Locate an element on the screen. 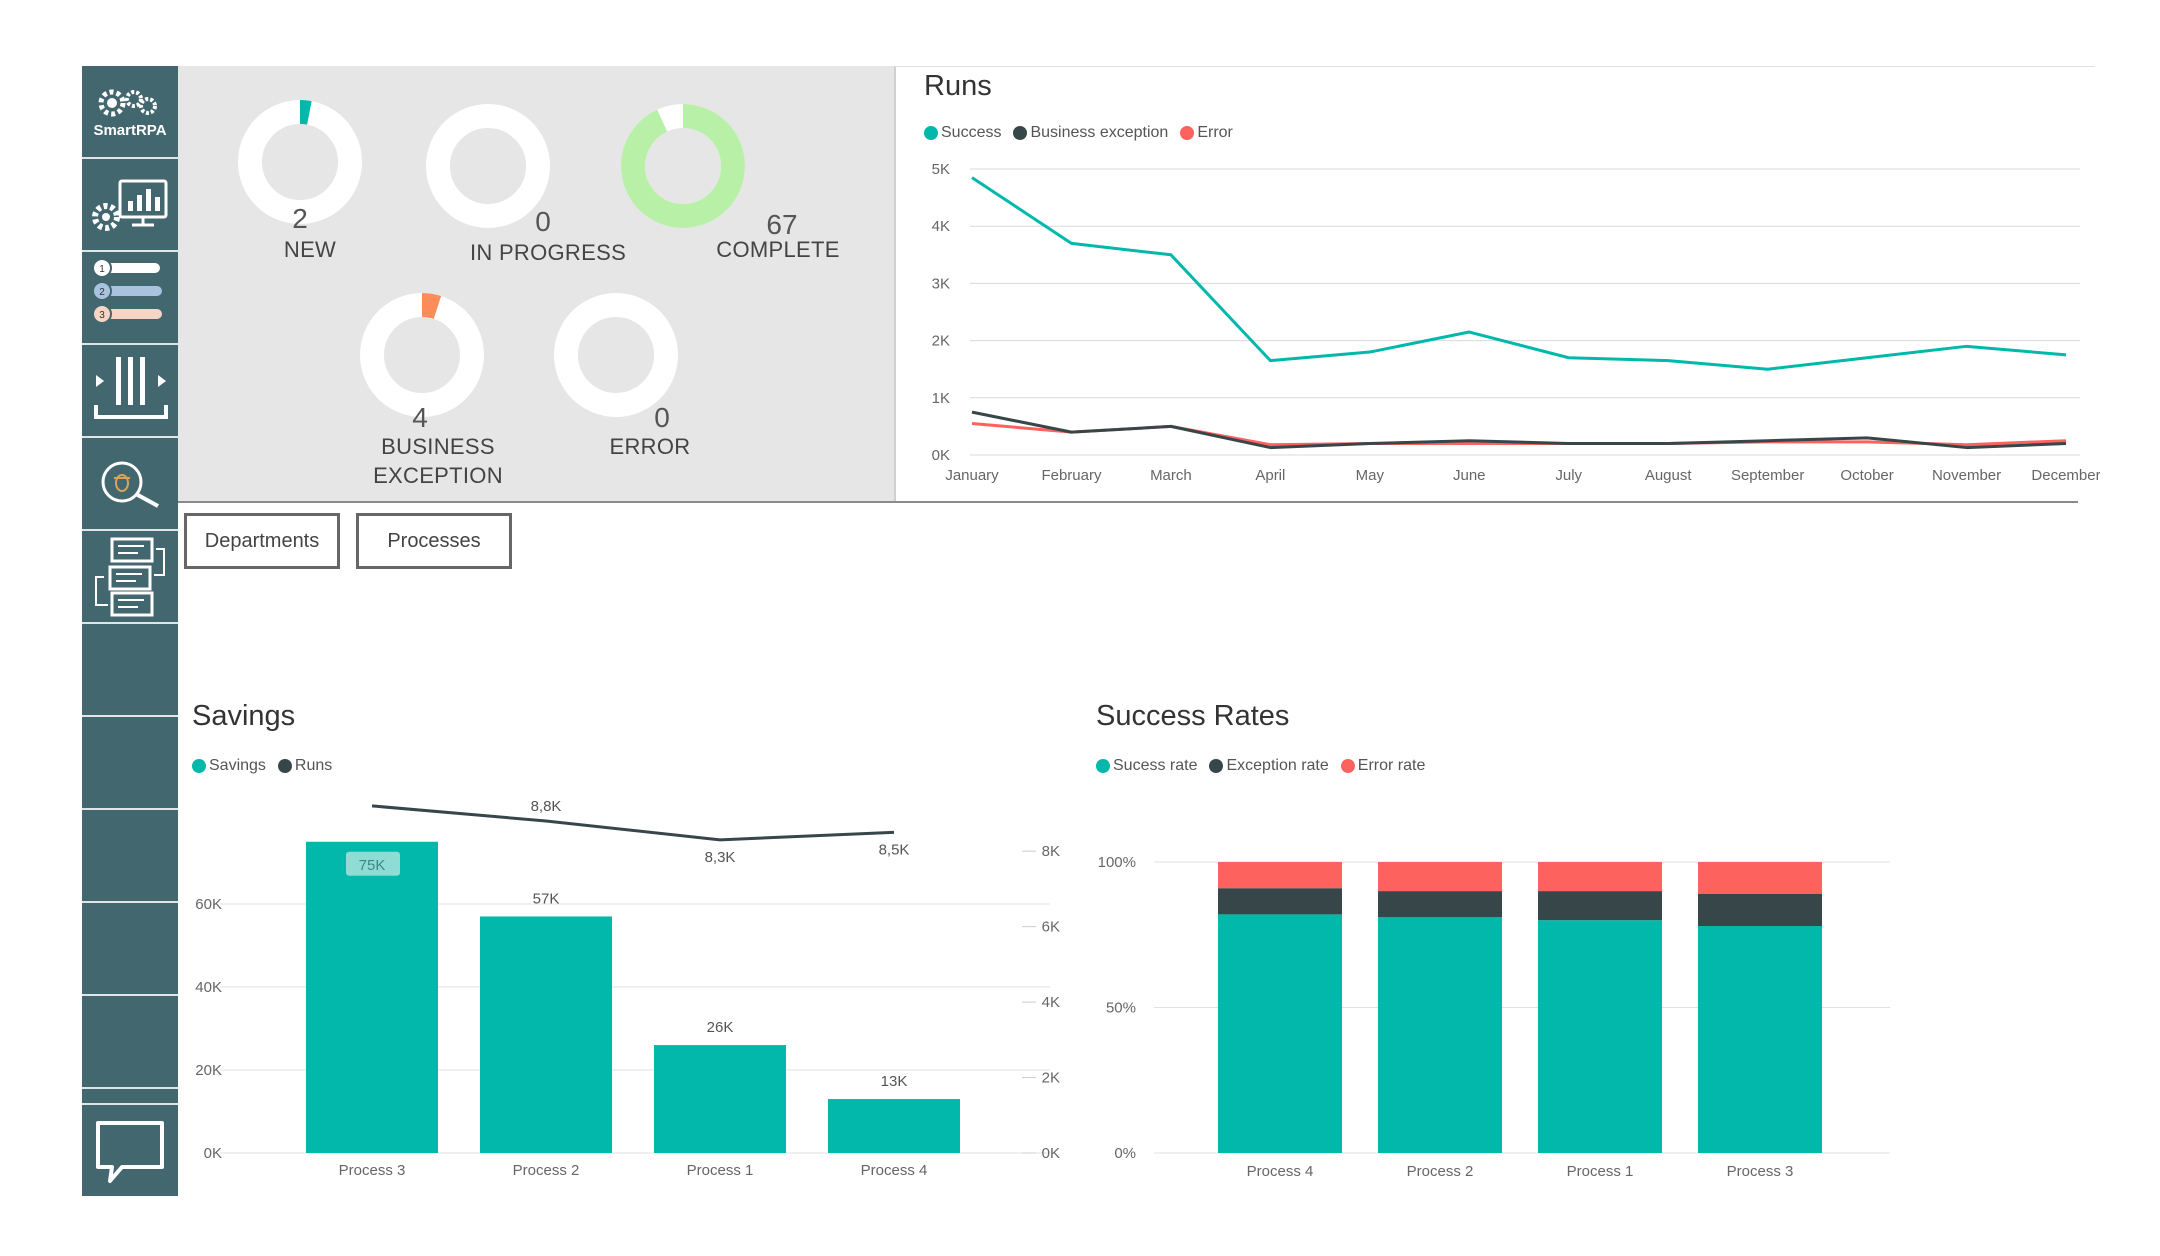 The height and width of the screenshot is (1256, 2160). kpi-business-exception-label-2: EXCEPTION is located at coordinates (438, 475).